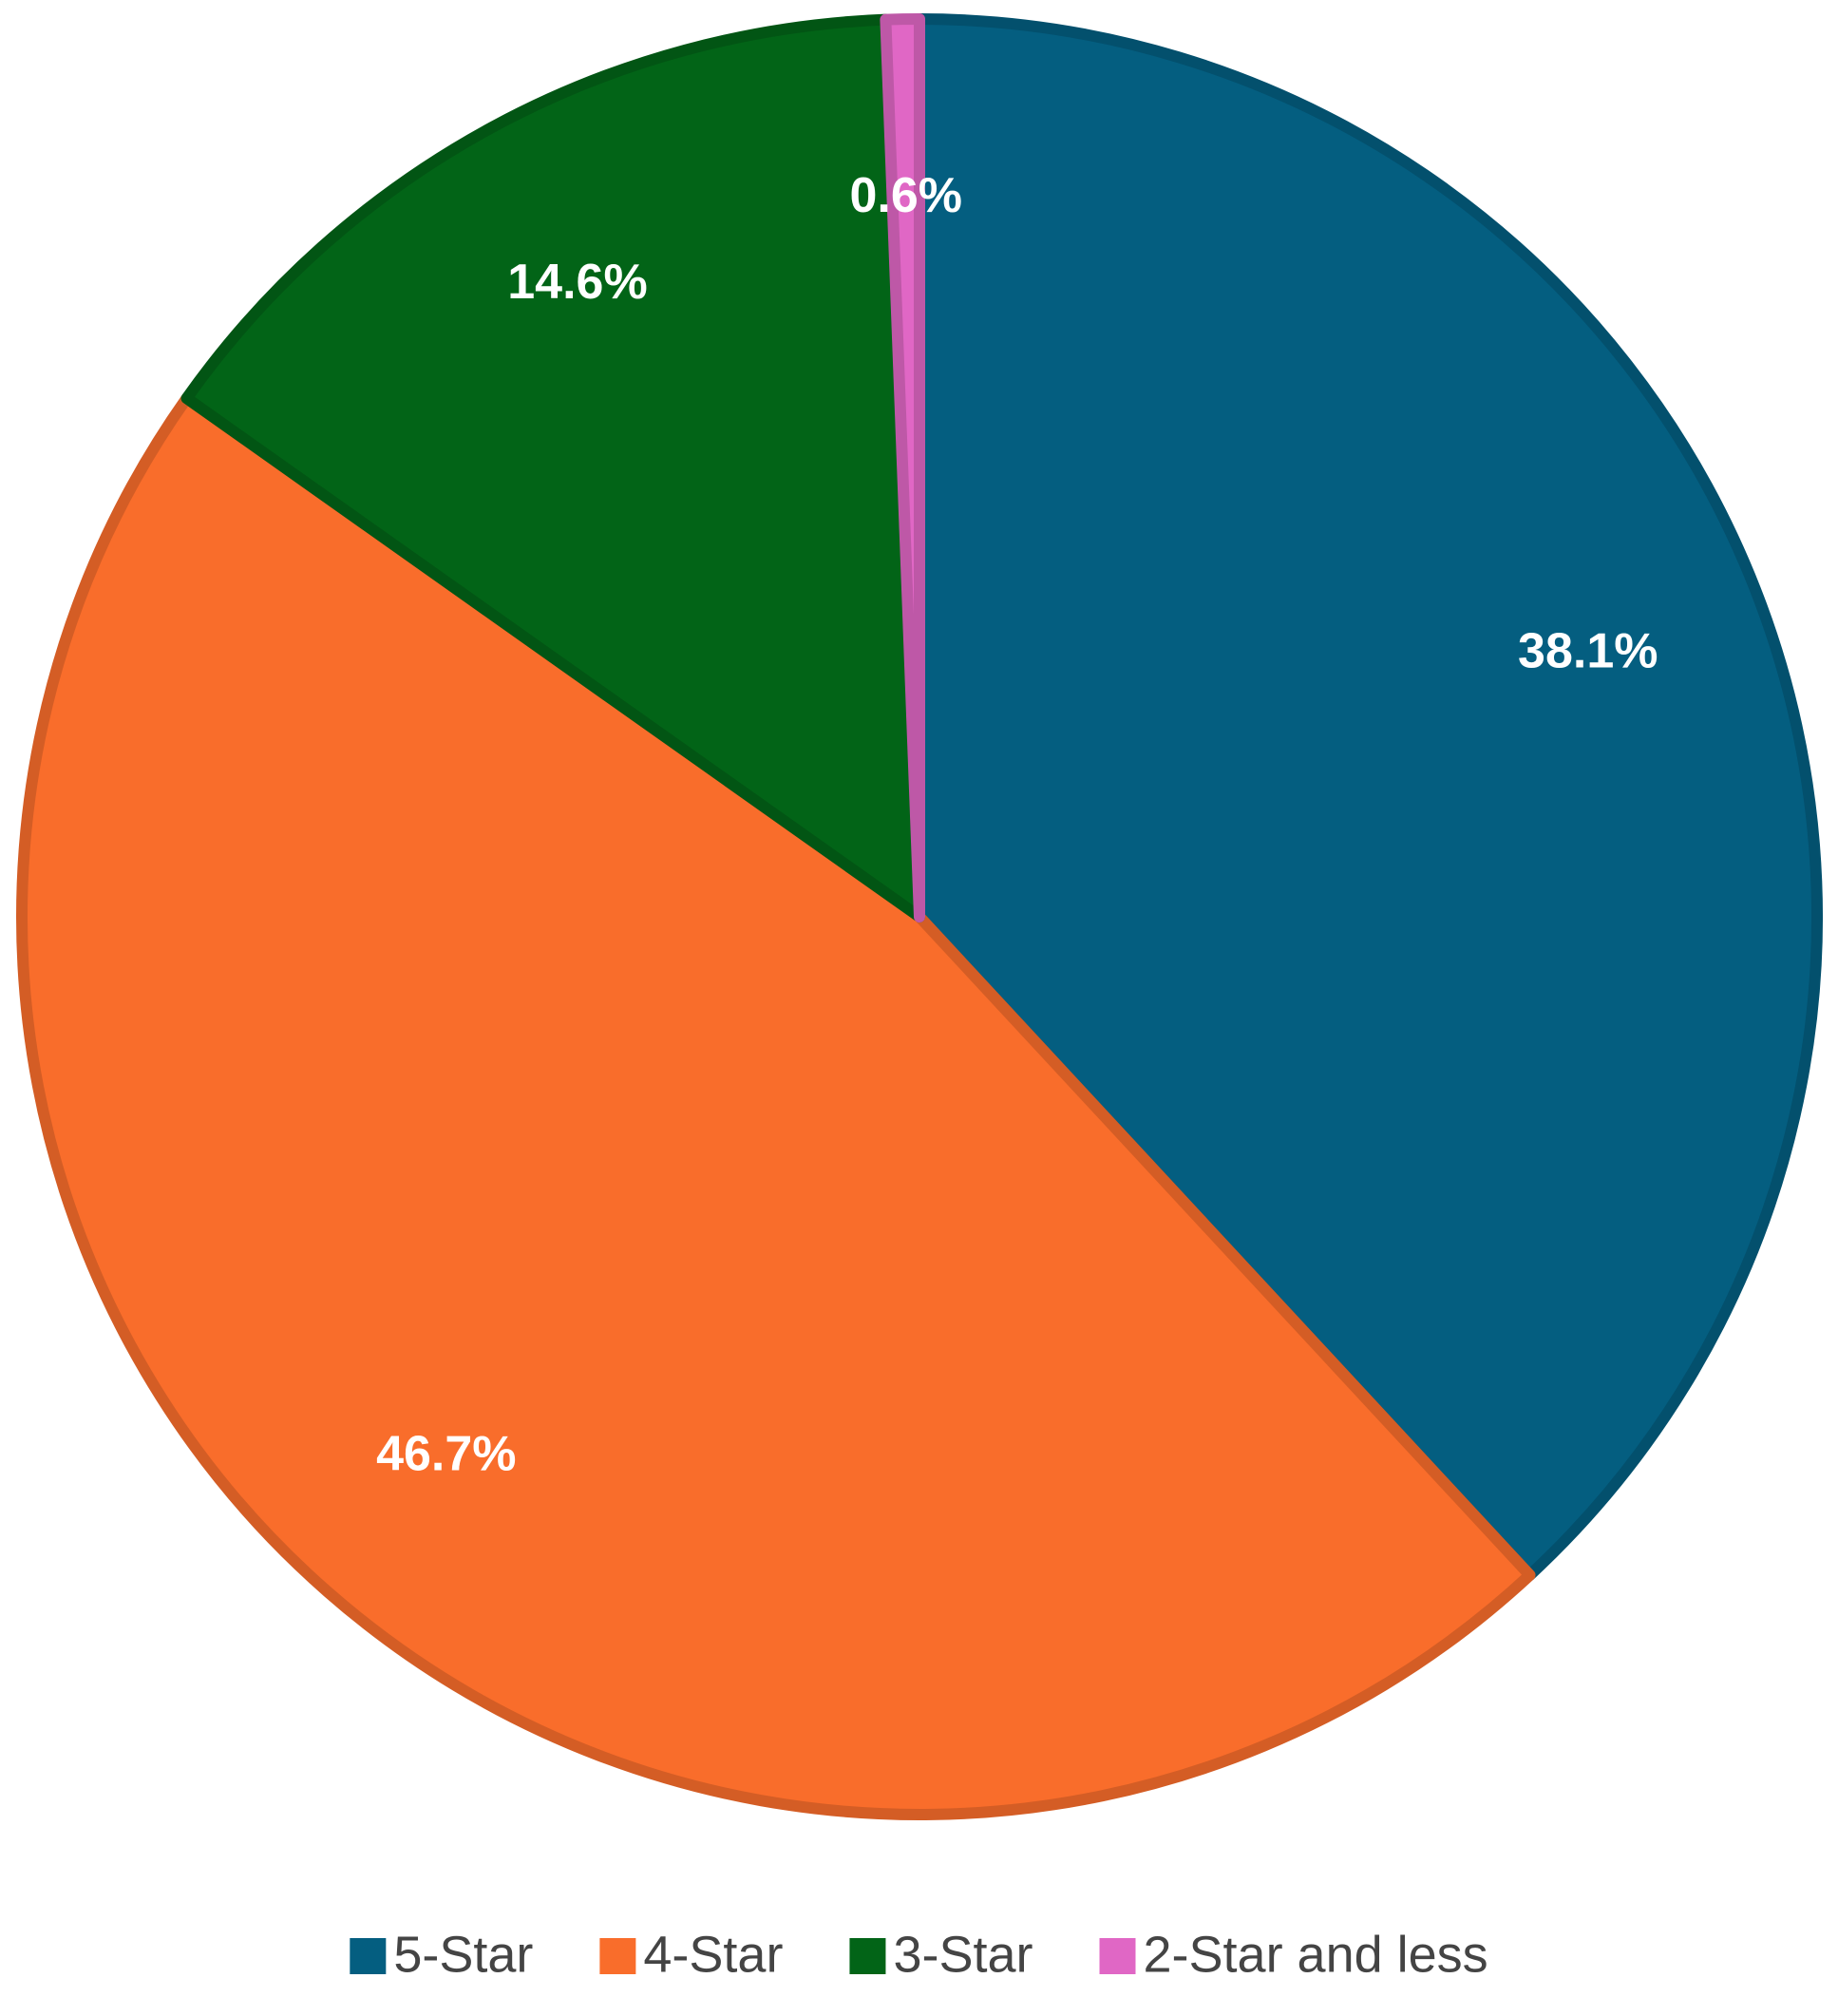  I want to click on data-label: 38.1%, so click(1588, 651).